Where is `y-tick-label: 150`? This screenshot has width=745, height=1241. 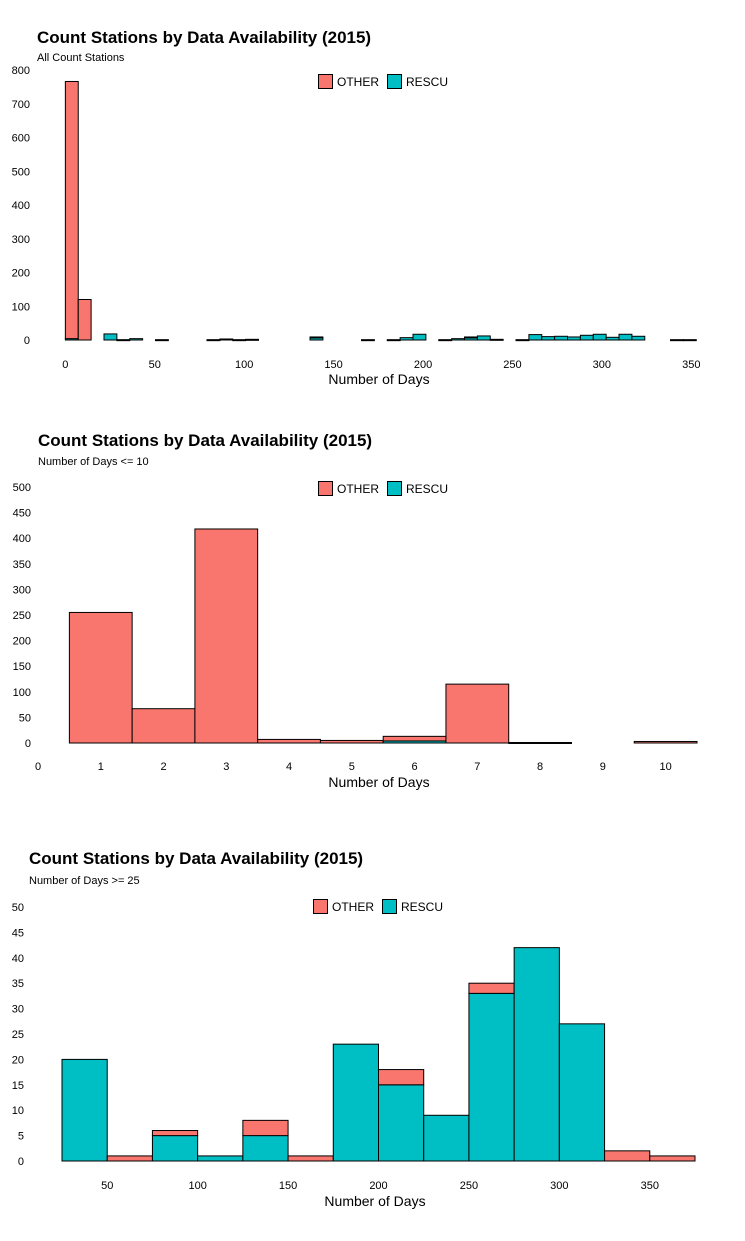 y-tick-label: 150 is located at coordinates (22, 667).